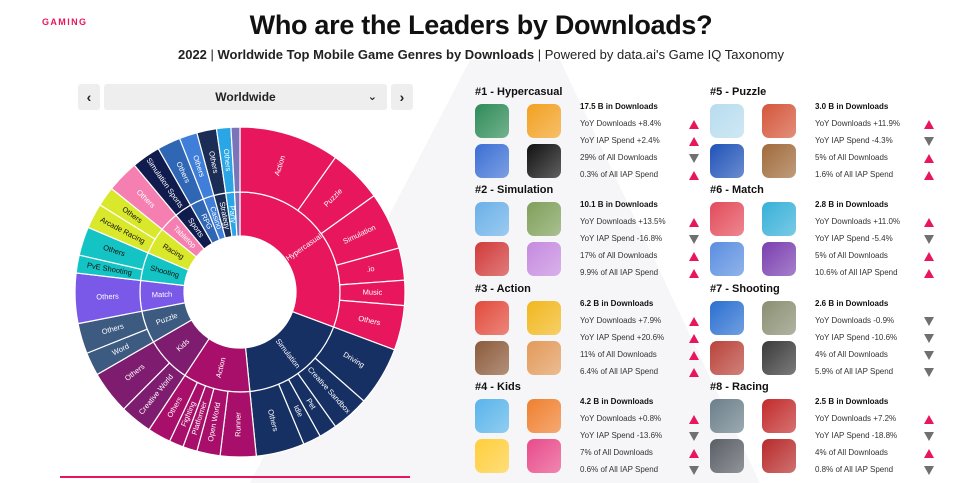  I want to click on outer-label-action-runner: Runner, so click(237, 424).